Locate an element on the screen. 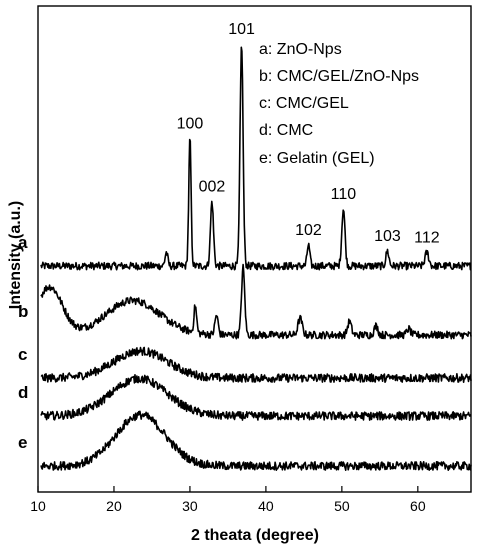 The height and width of the screenshot is (550, 481). x-tick-label: 10 is located at coordinates (38, 506).